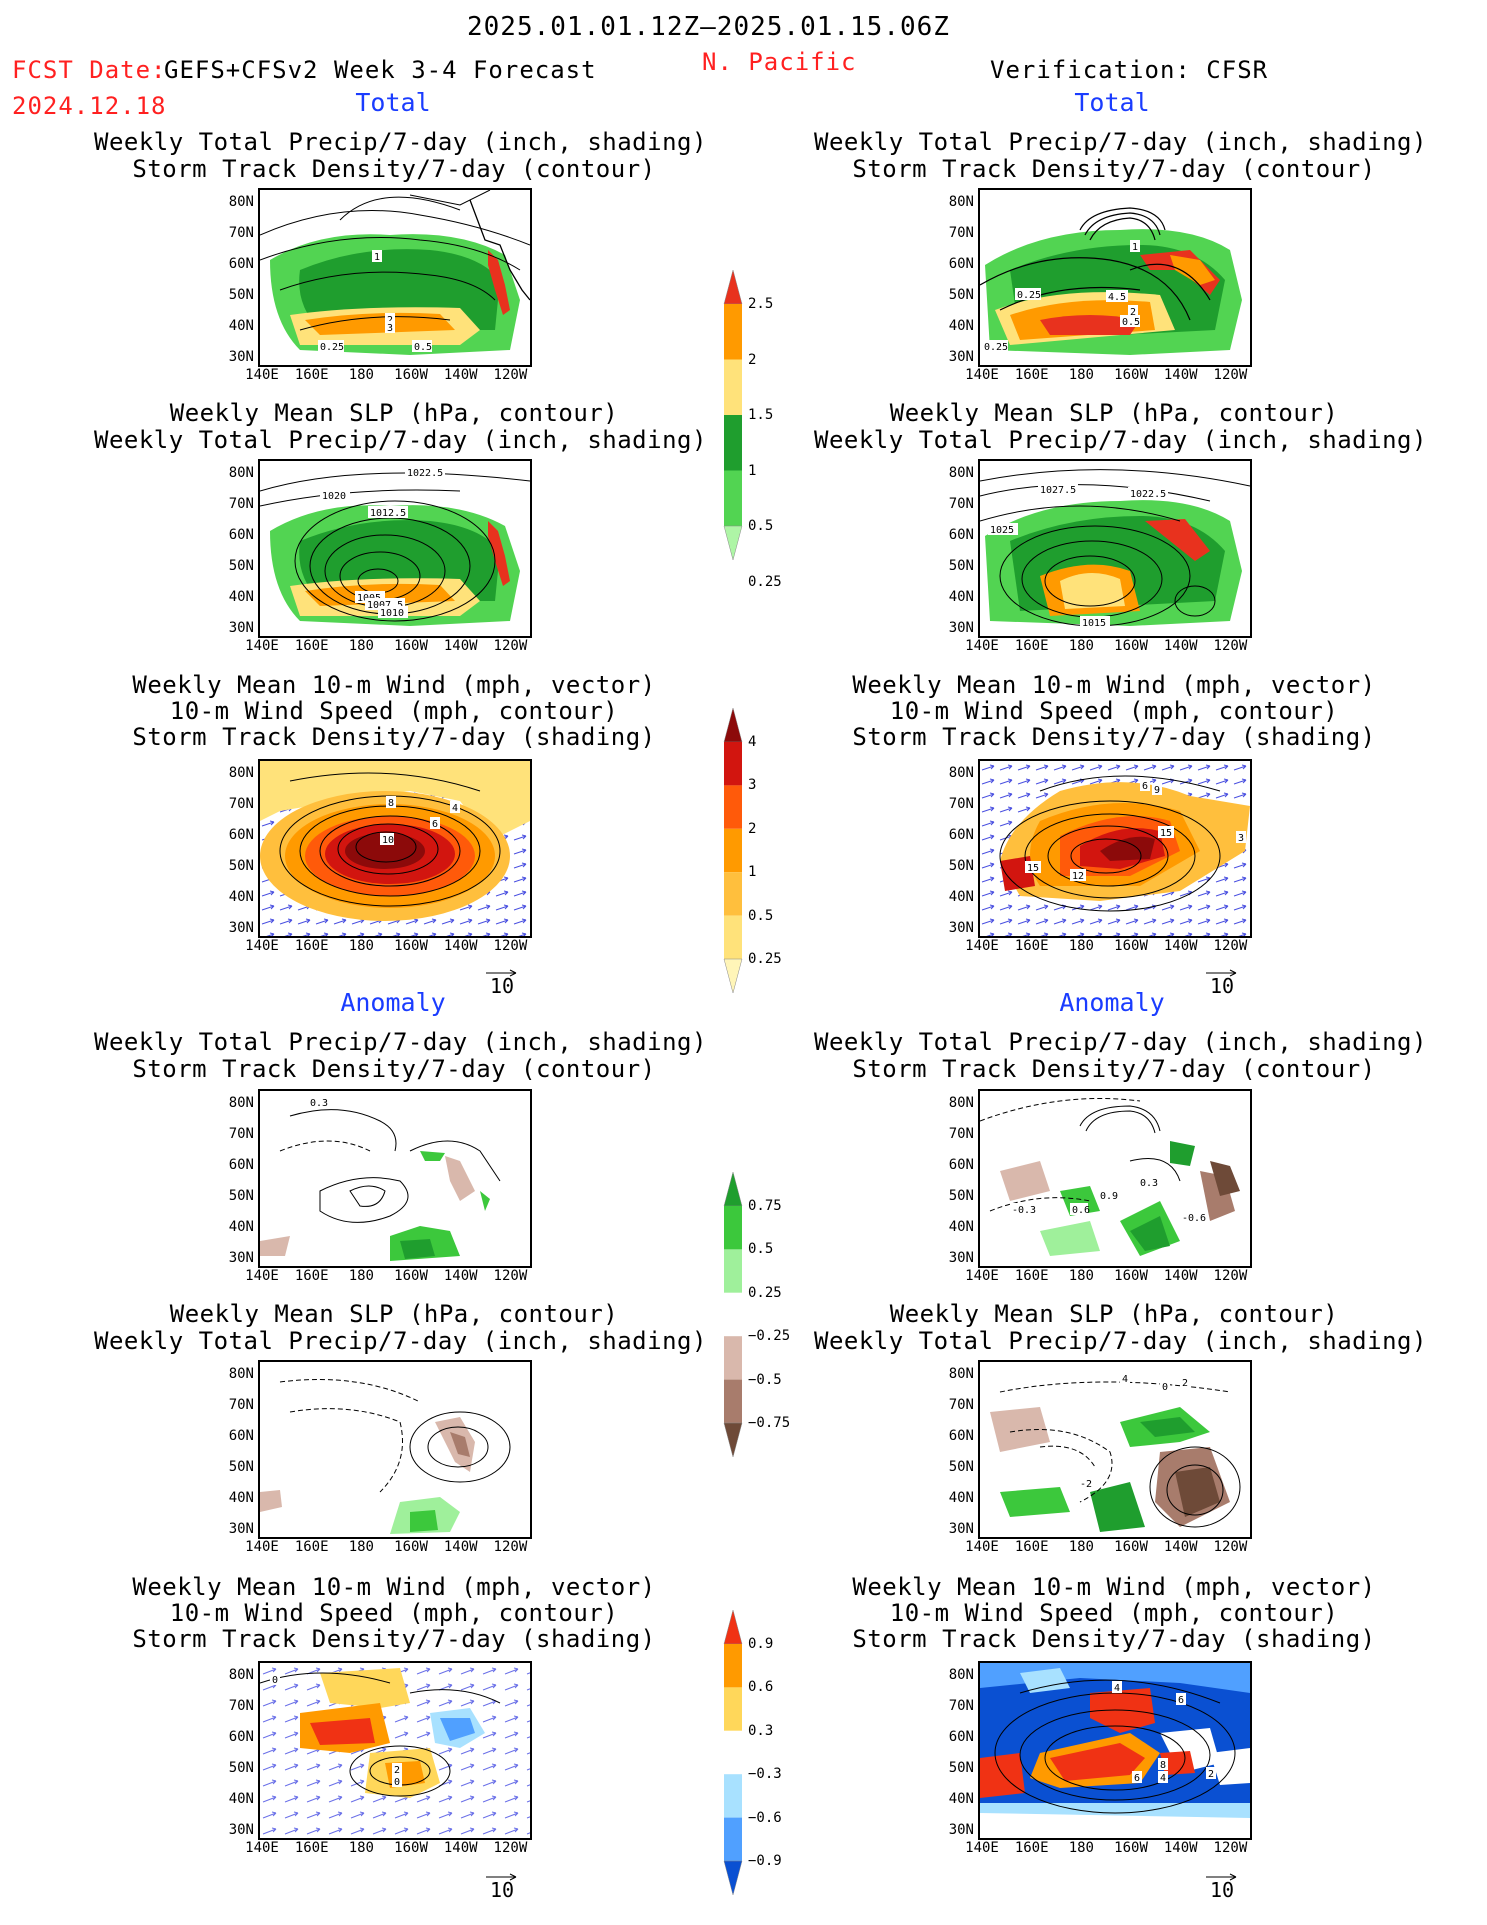 The image size is (1487, 1925). I want to click on colorbar-tick-label: 4, so click(752, 742).